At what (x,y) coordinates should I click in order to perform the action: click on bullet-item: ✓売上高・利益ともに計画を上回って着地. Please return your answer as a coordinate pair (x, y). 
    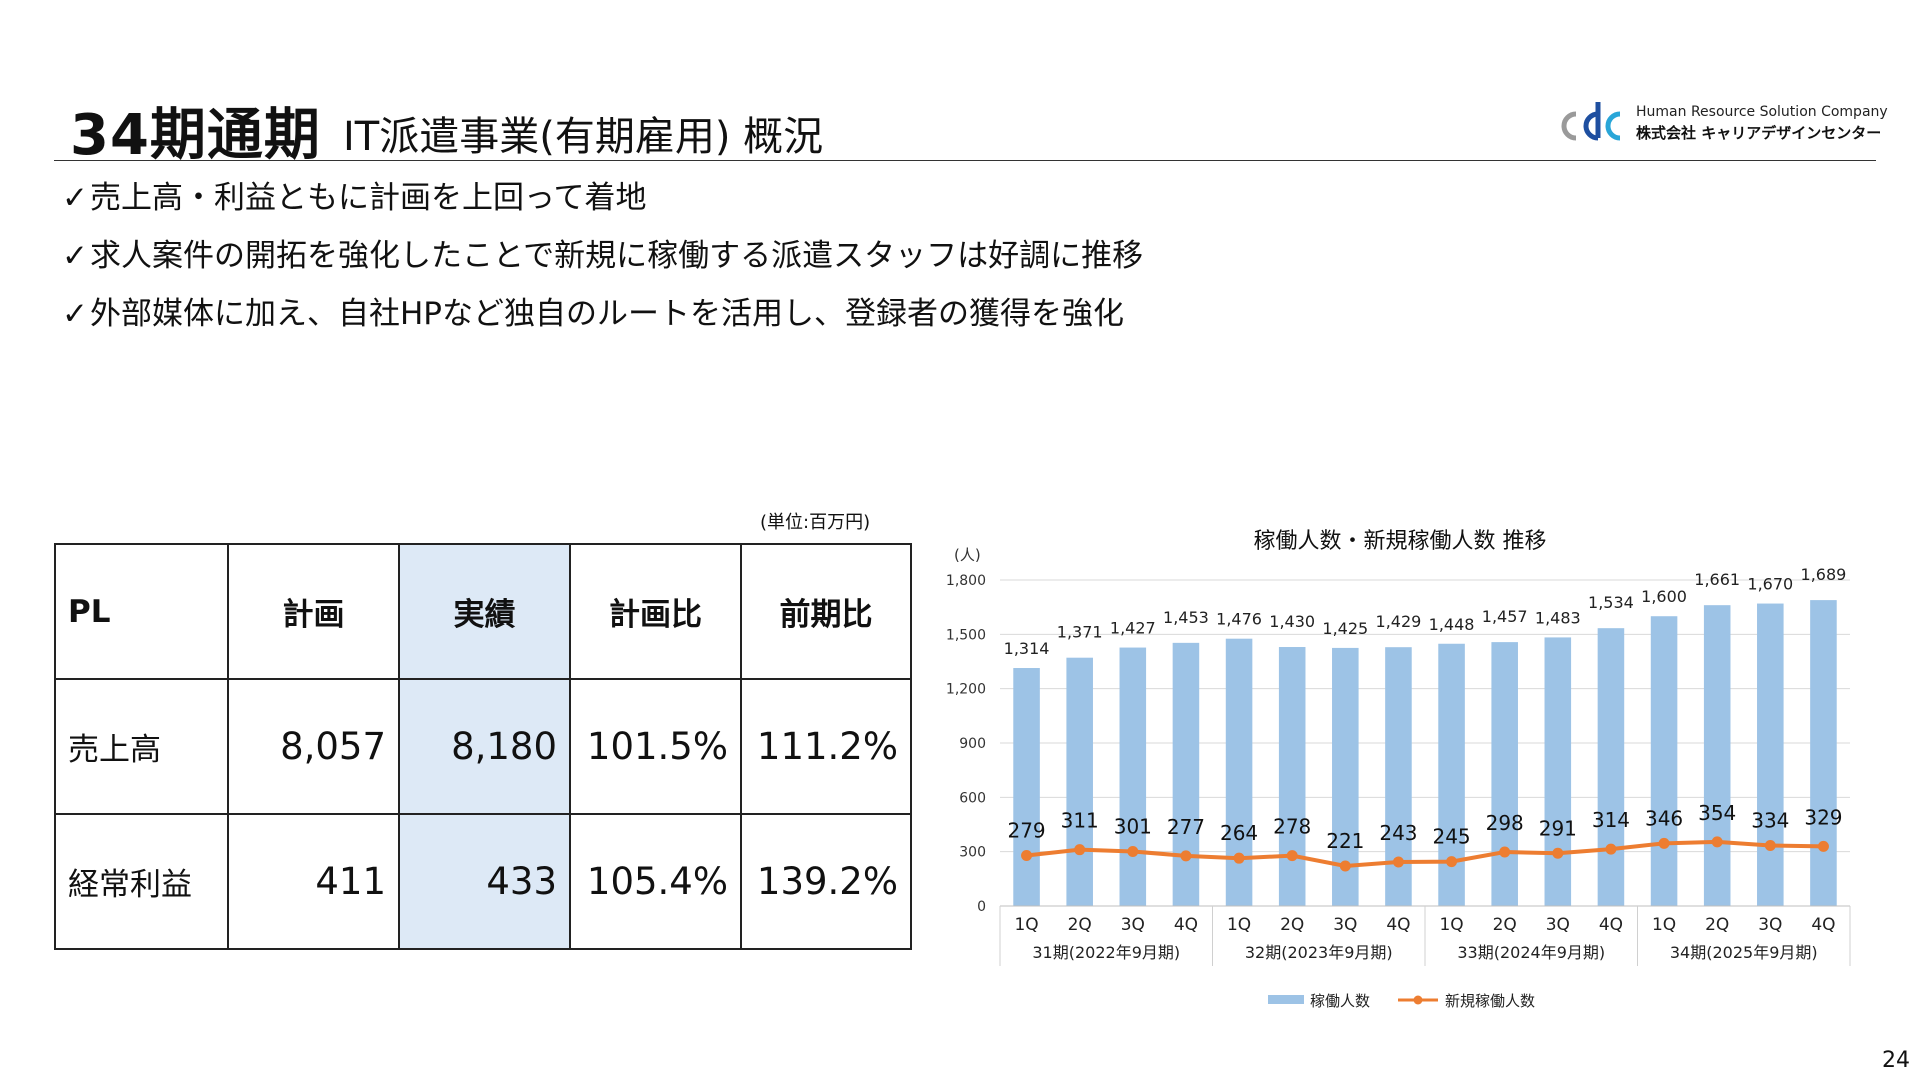
    Looking at the image, I should click on (602, 201).